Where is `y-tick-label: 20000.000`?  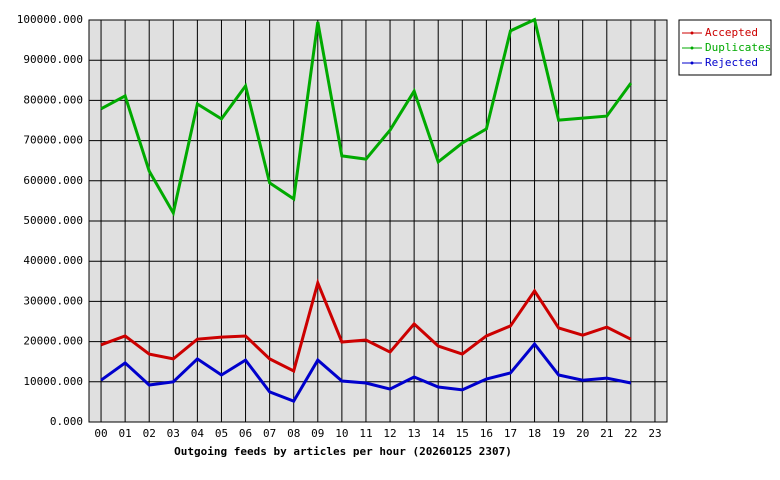 y-tick-label: 20000.000 is located at coordinates (53, 341).